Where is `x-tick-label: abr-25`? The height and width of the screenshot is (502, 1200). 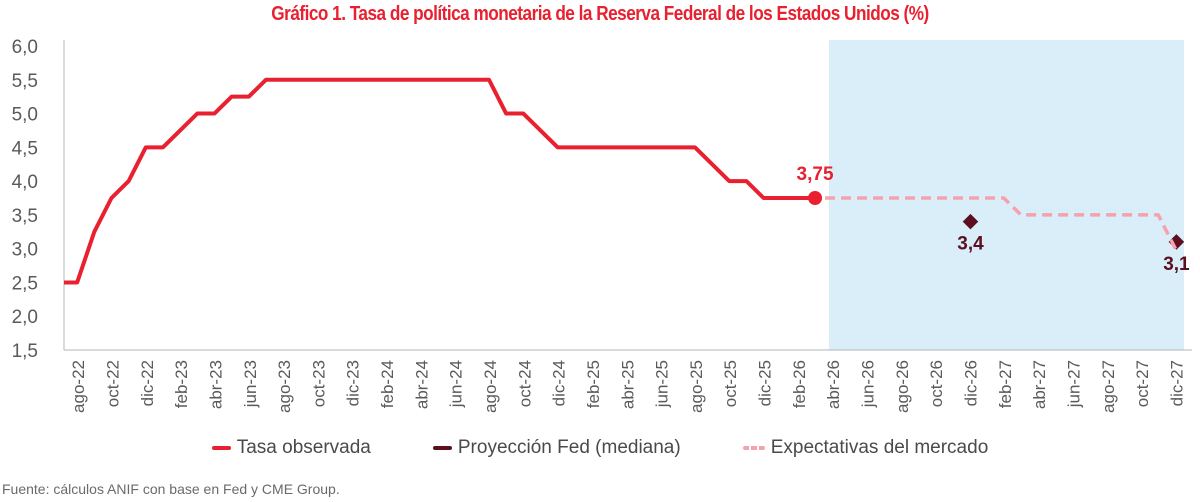
x-tick-label: abr-25 is located at coordinates (627, 384).